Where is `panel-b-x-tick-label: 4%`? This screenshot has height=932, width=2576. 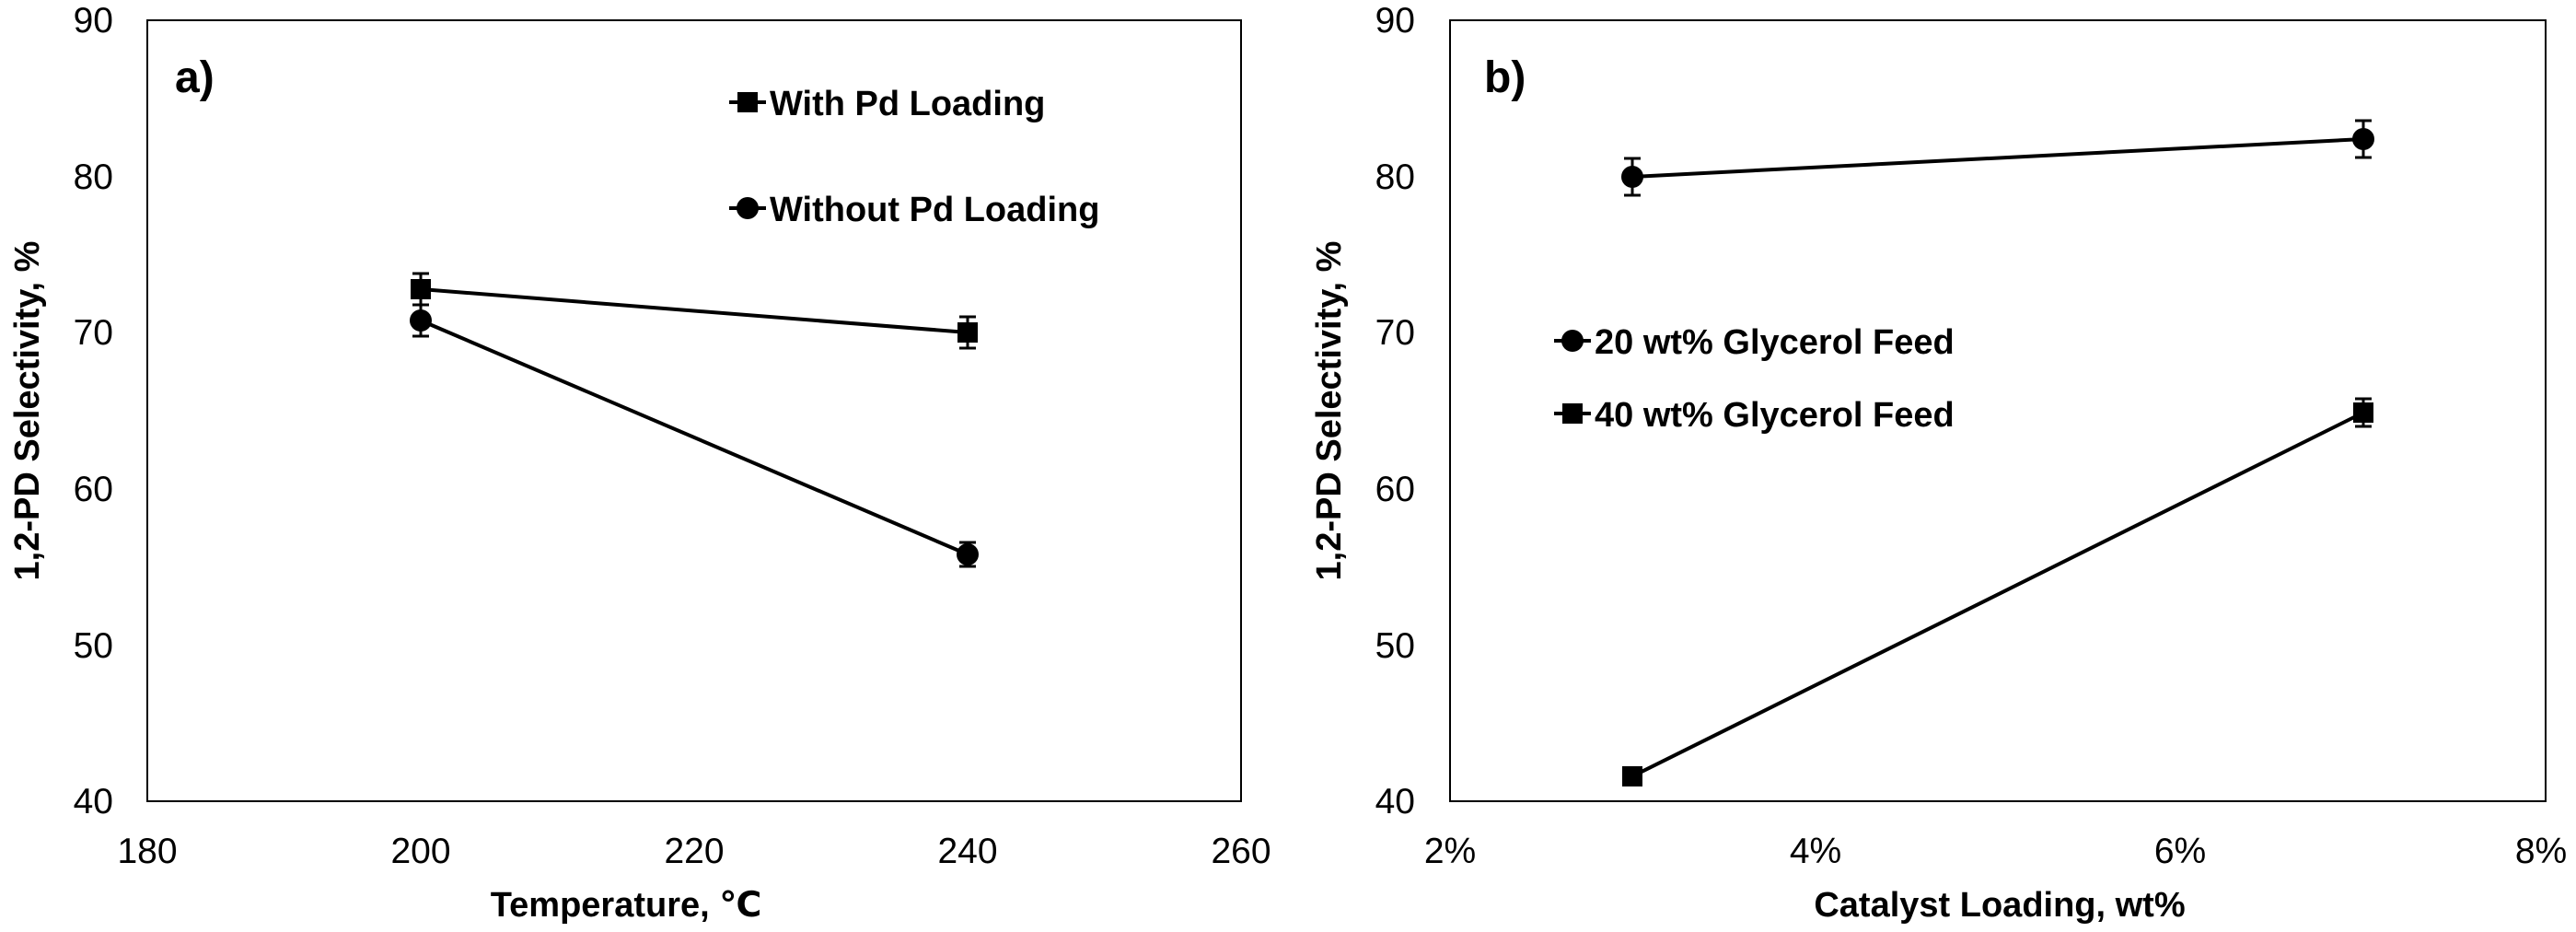
panel-b-x-tick-label: 4% is located at coordinates (1815, 851).